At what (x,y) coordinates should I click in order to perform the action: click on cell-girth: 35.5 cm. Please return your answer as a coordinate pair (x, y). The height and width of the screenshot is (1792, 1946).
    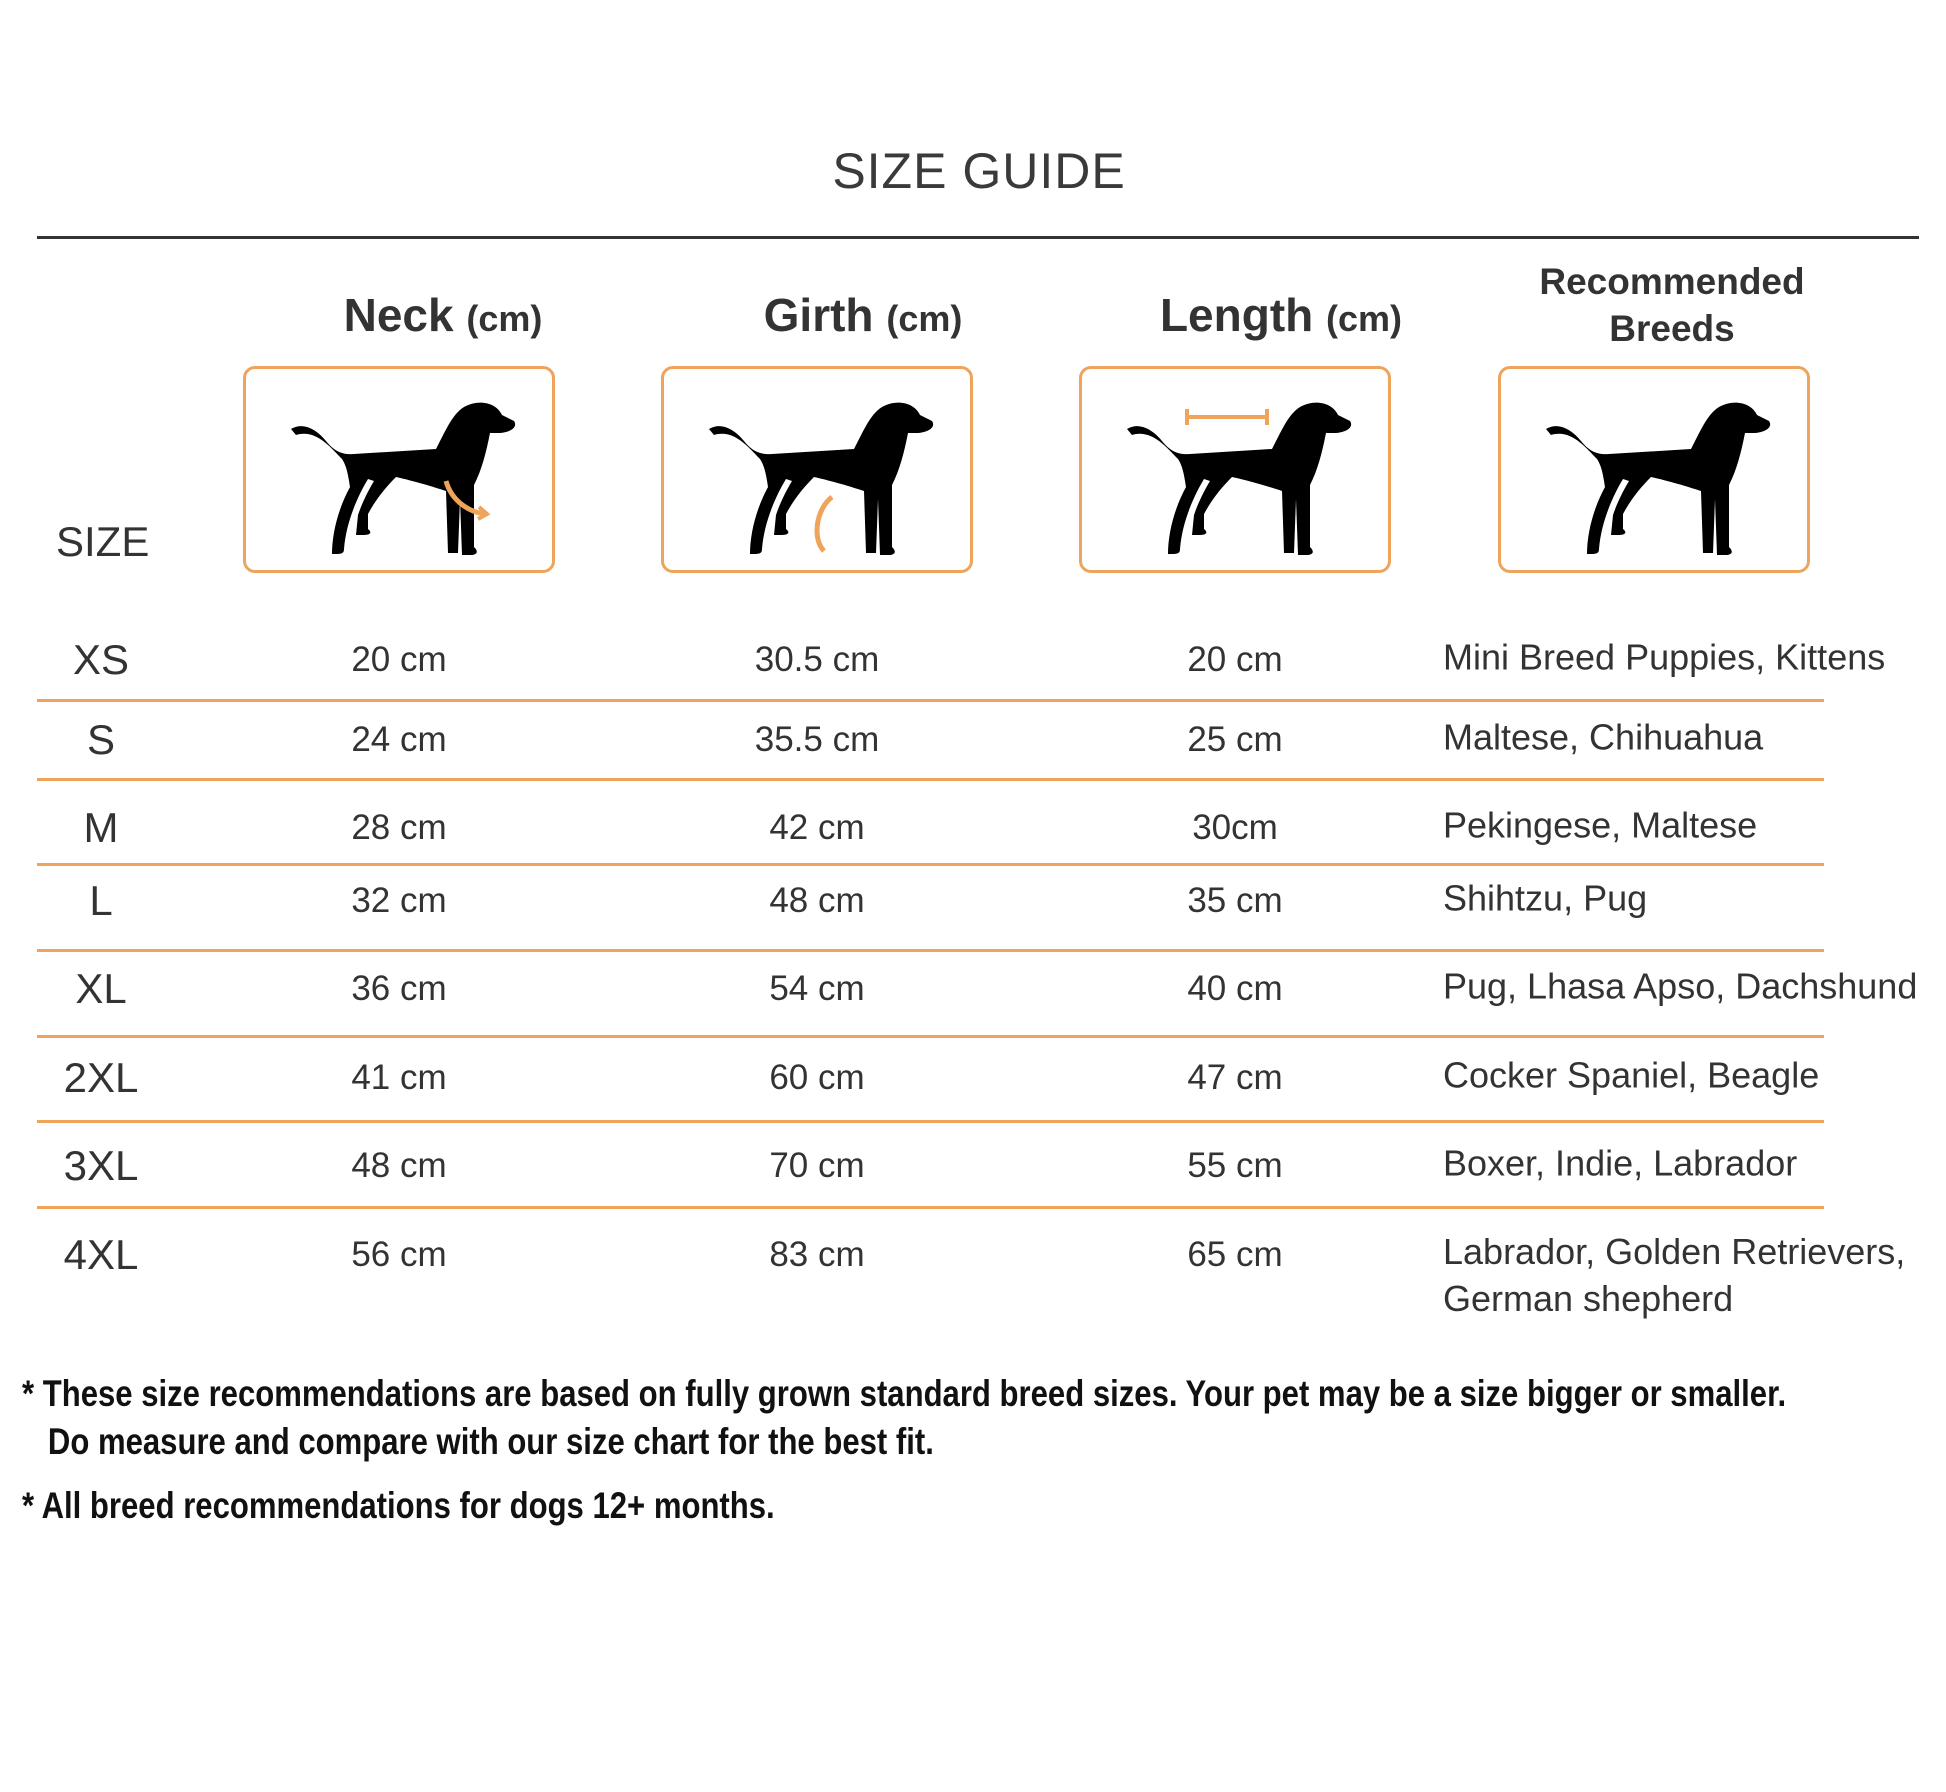
    Looking at the image, I should click on (817, 739).